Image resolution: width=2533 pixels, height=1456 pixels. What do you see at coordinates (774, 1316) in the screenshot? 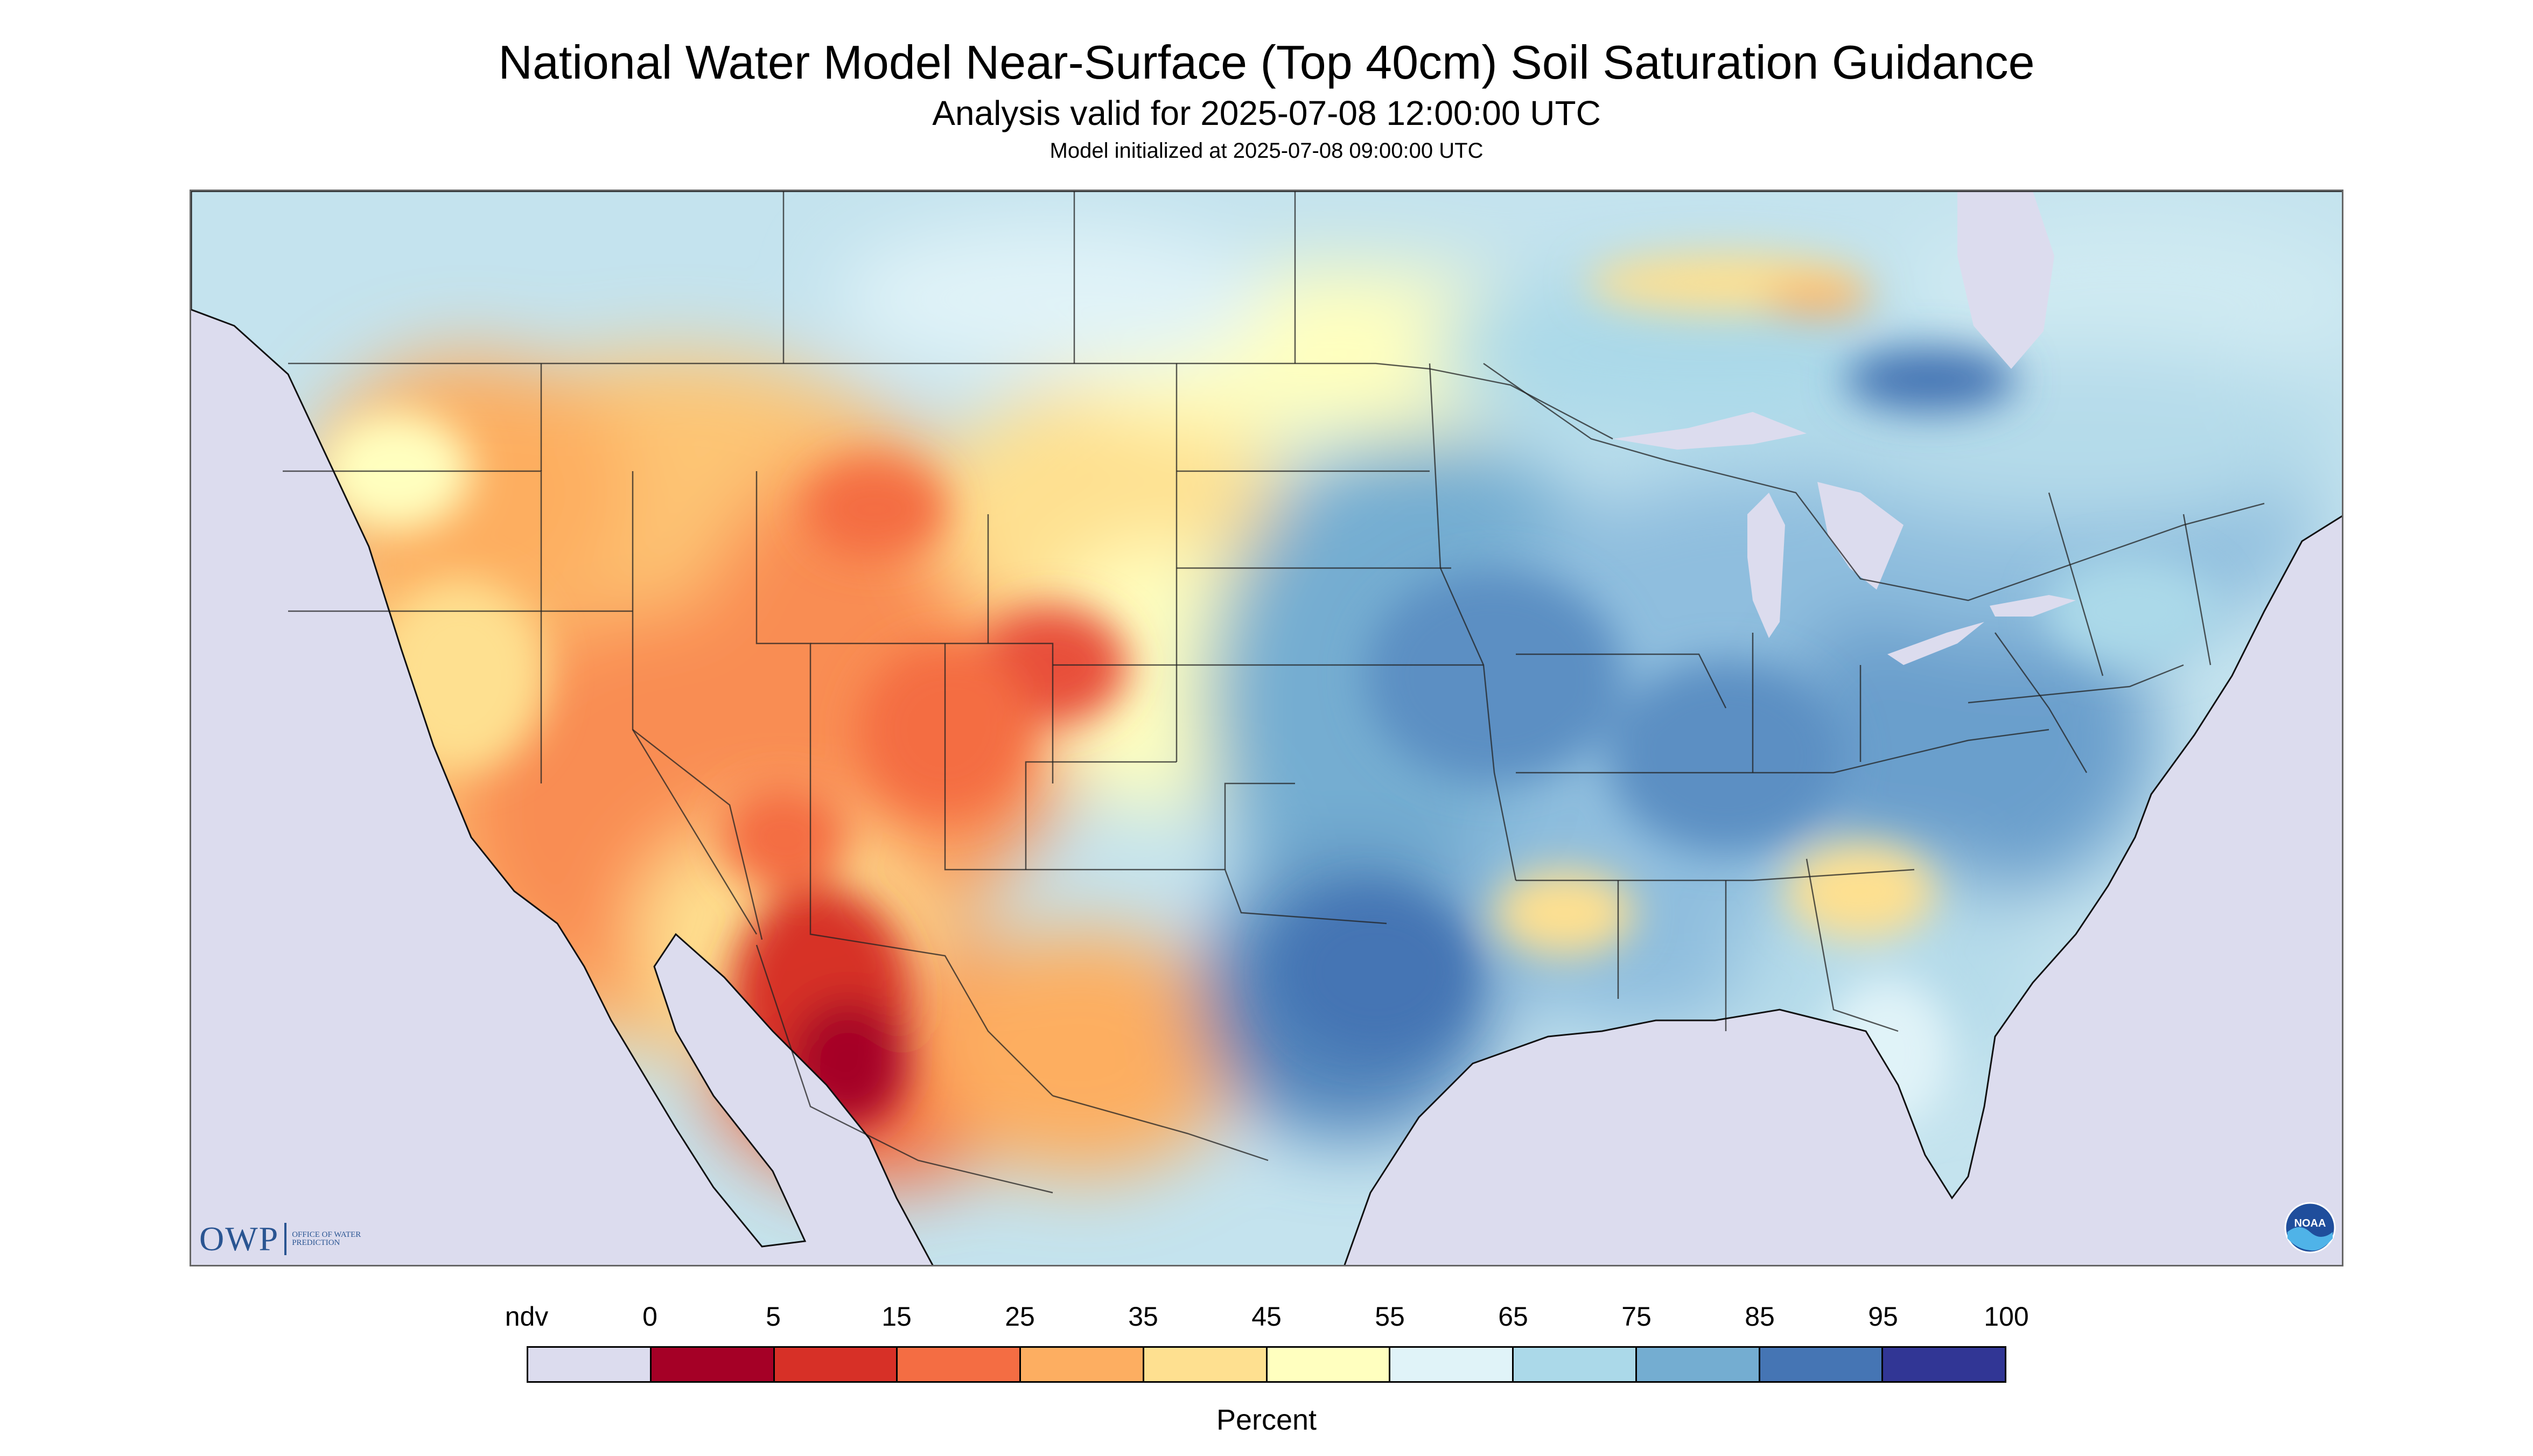
I see `legend-label-5: 5` at bounding box center [774, 1316].